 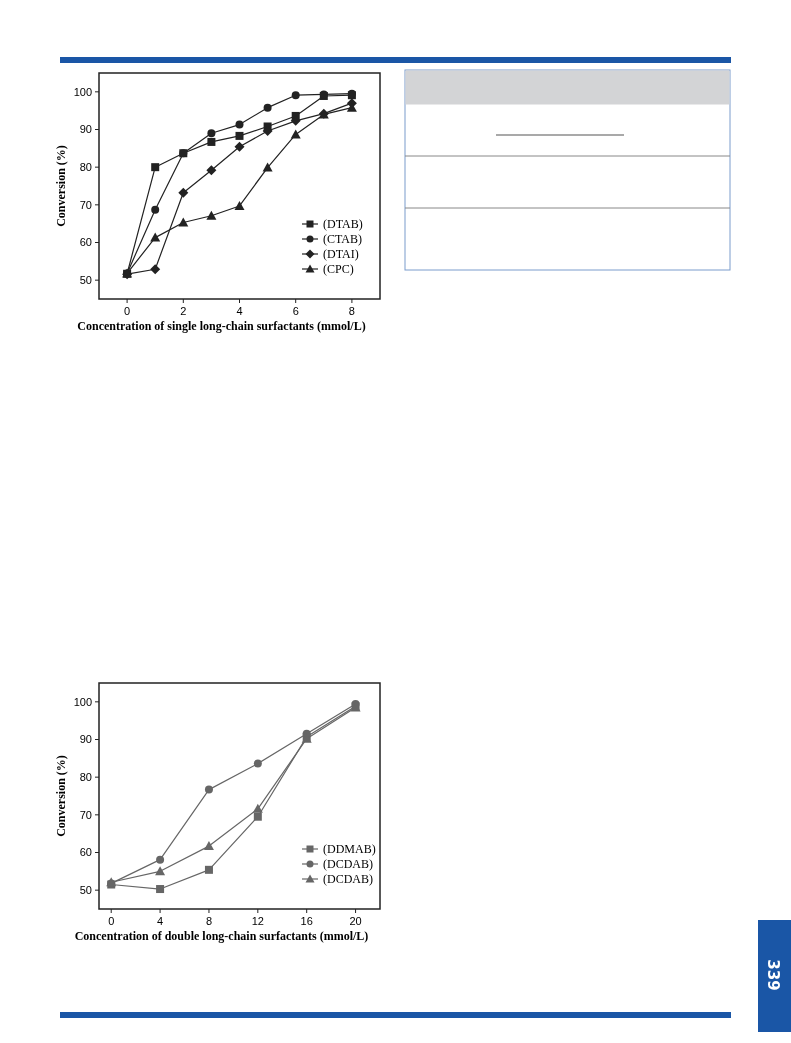 I want to click on x-axis-title: Concentration of double long-chain surfactants (mmol/L), so click(x=221, y=936).